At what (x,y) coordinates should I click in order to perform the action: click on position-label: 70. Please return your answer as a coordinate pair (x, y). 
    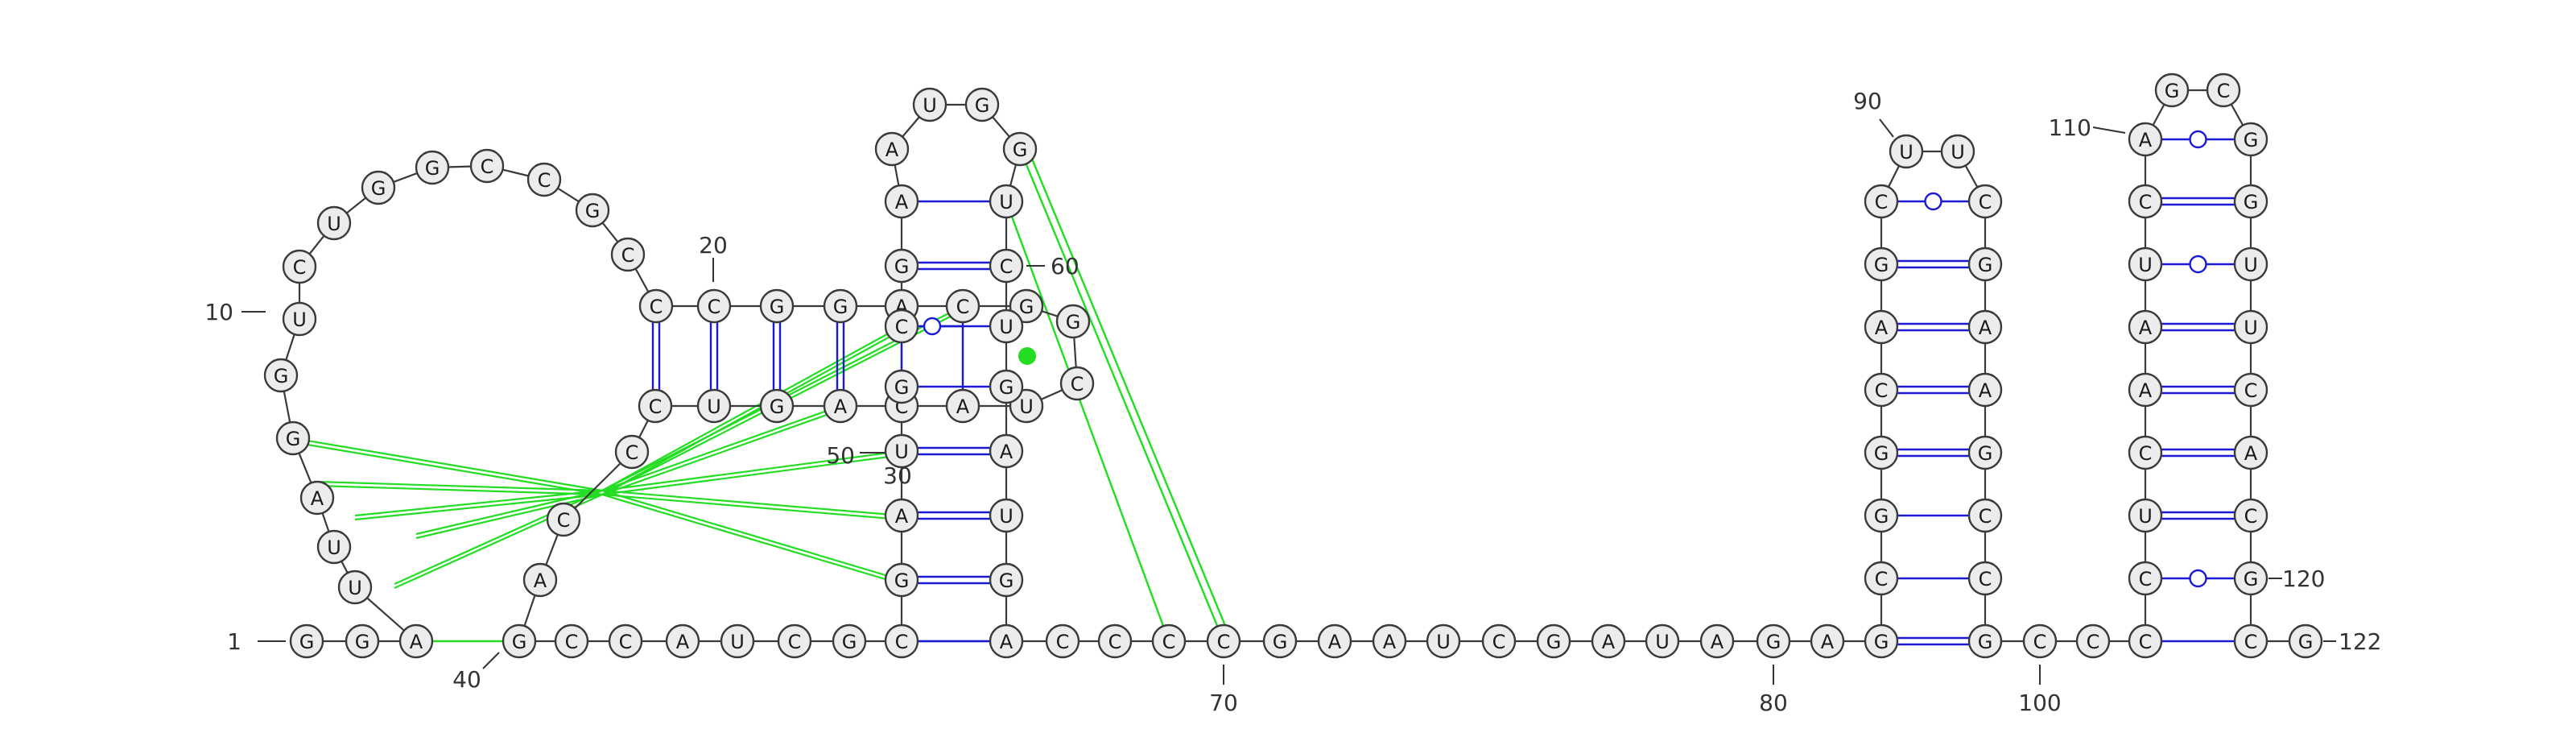
    Looking at the image, I should click on (1223, 703).